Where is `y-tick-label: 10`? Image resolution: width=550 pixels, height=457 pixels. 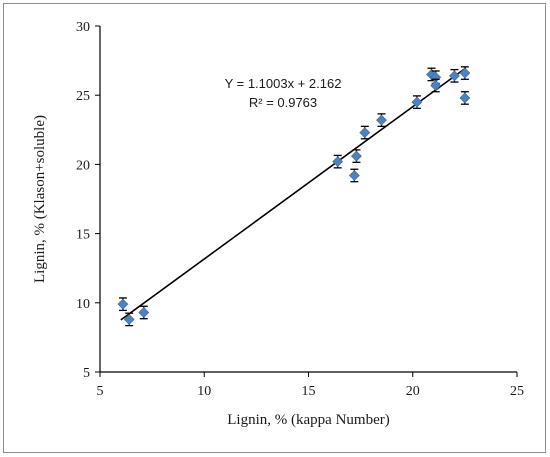
y-tick-label: 10 is located at coordinates (83, 304).